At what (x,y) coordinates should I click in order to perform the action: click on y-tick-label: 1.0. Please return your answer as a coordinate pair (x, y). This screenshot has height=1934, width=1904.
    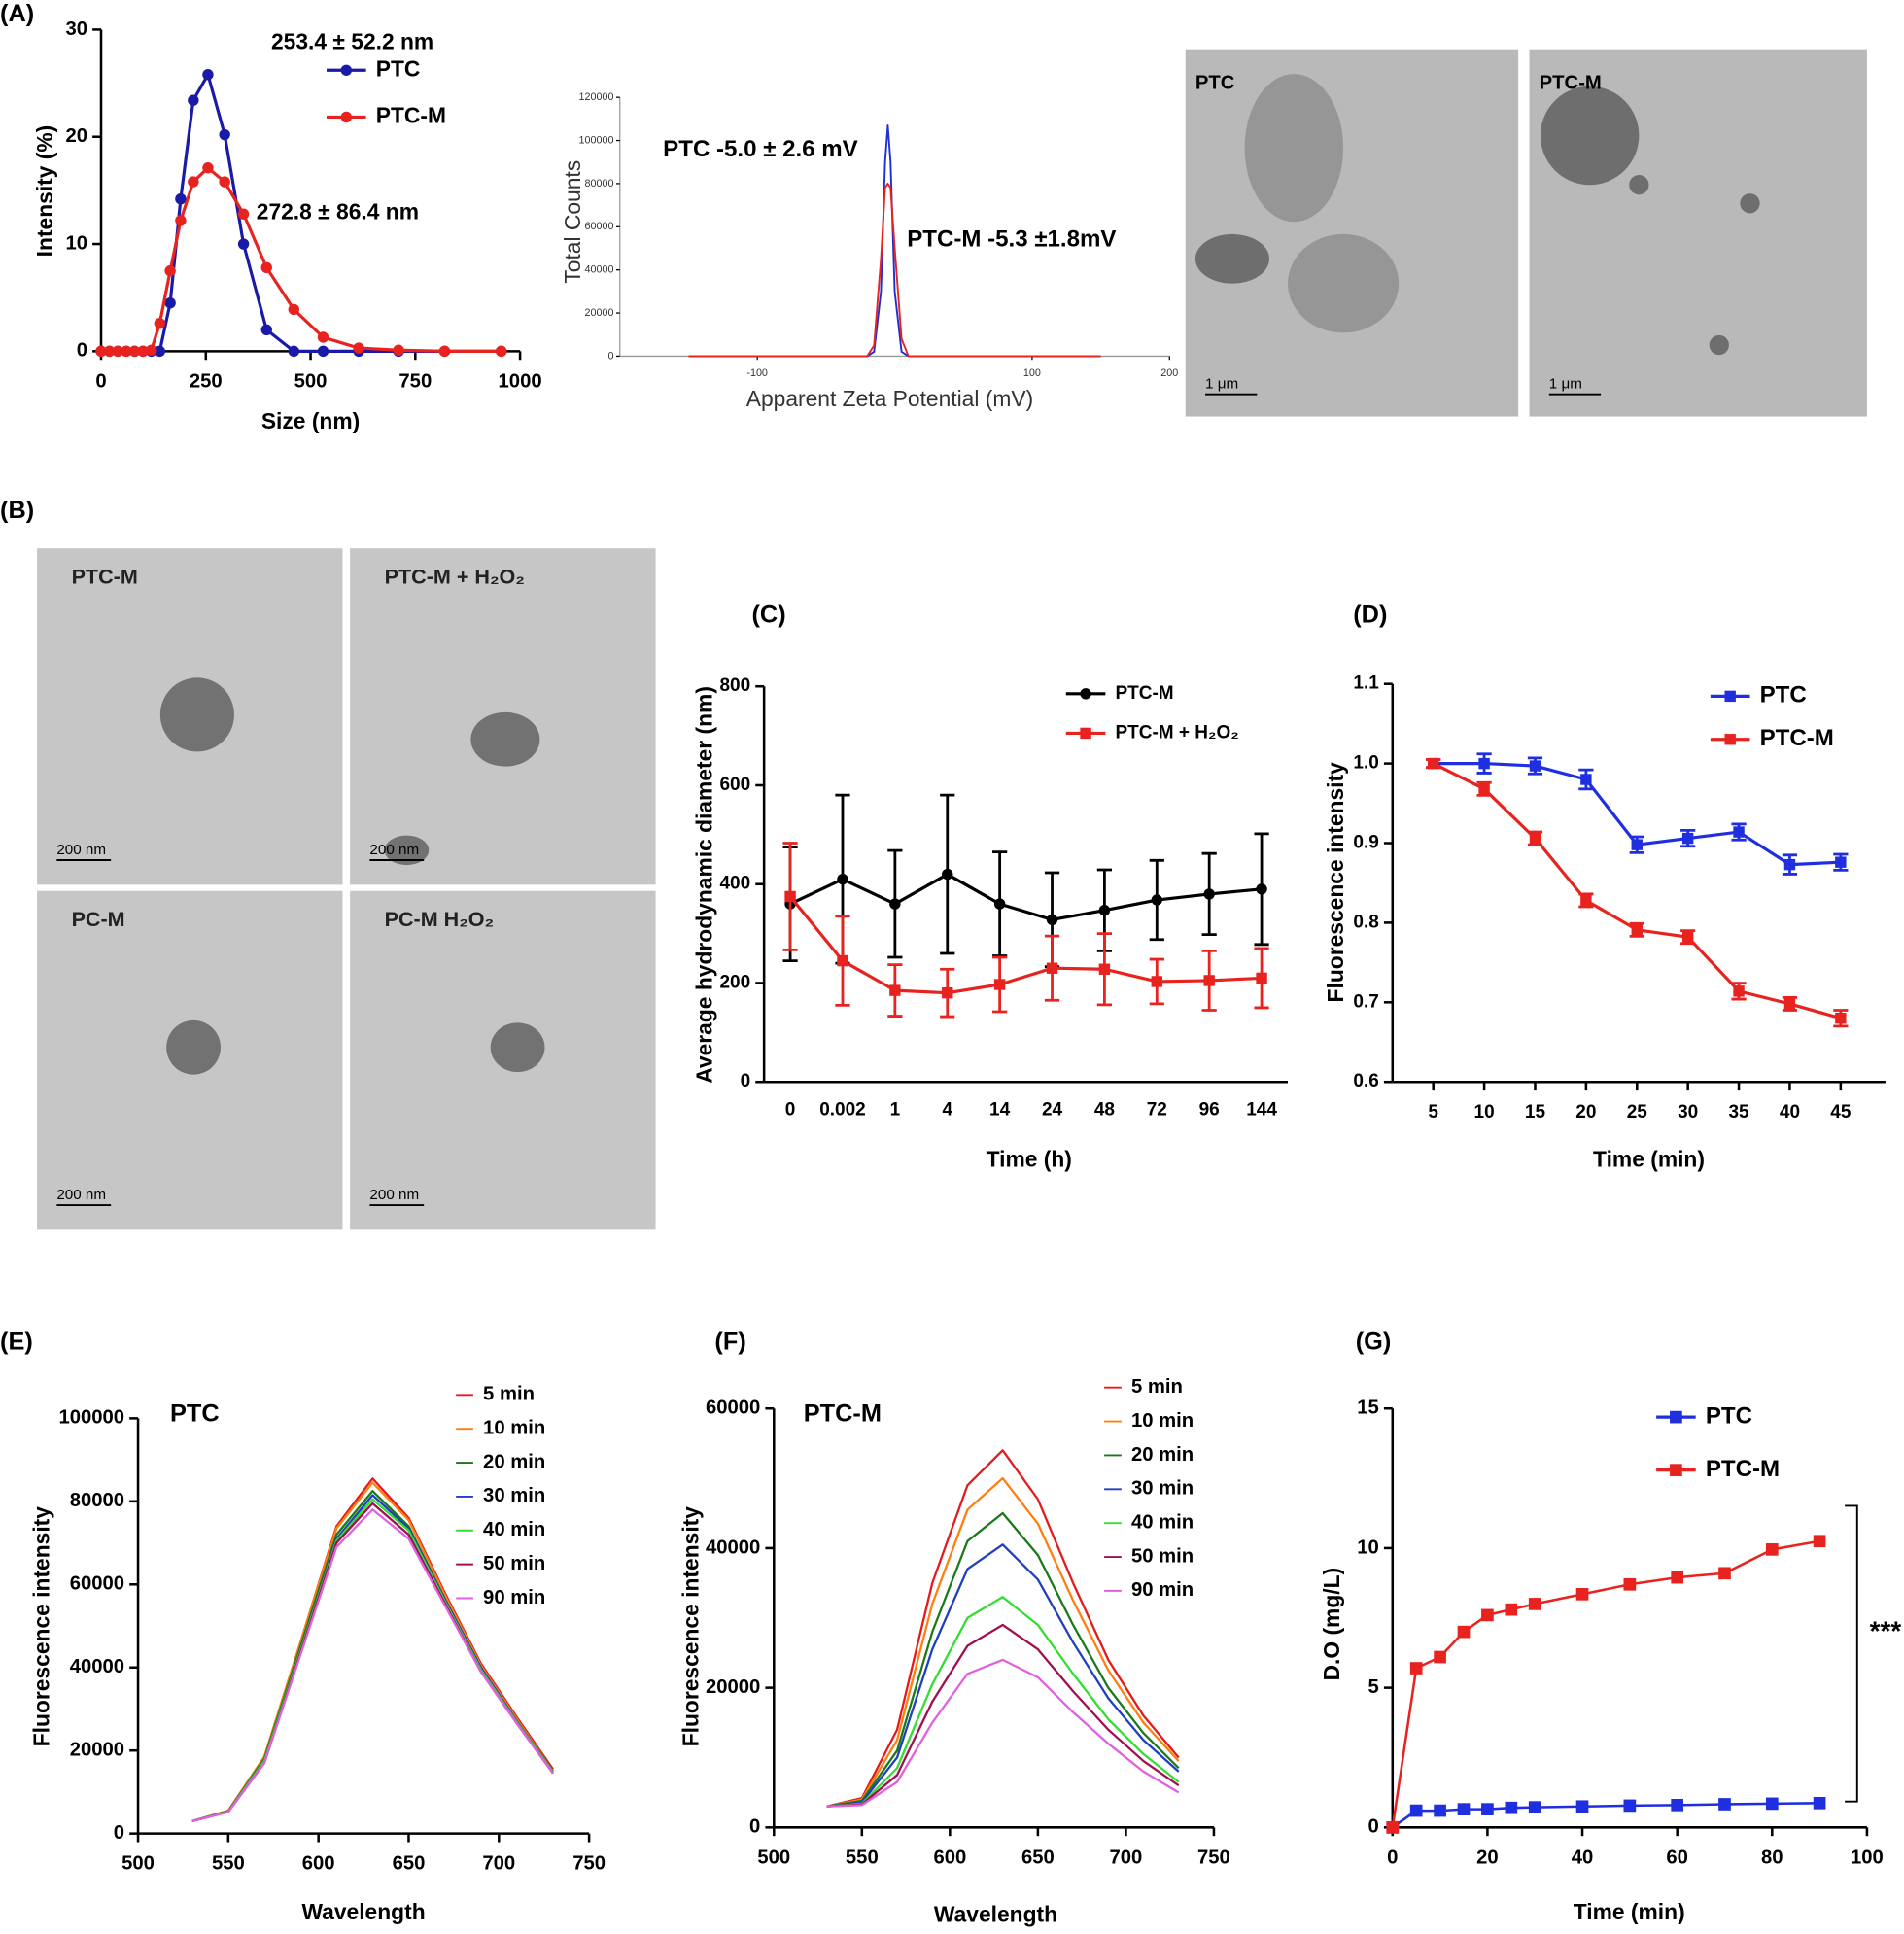
    Looking at the image, I should click on (1365, 763).